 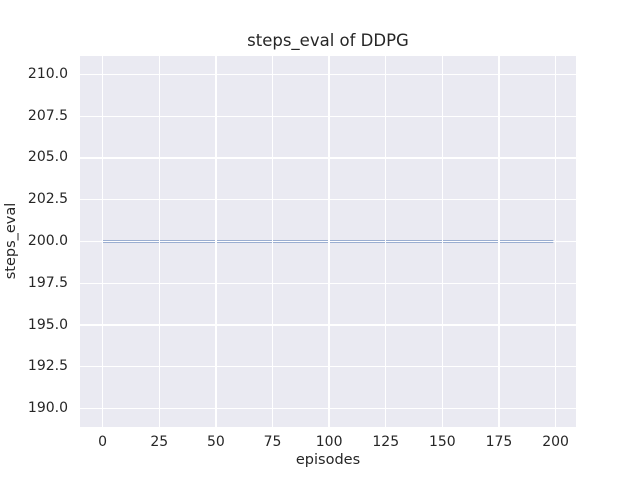 What do you see at coordinates (47, 324) in the screenshot?
I see `y-tick-label: 195.0` at bounding box center [47, 324].